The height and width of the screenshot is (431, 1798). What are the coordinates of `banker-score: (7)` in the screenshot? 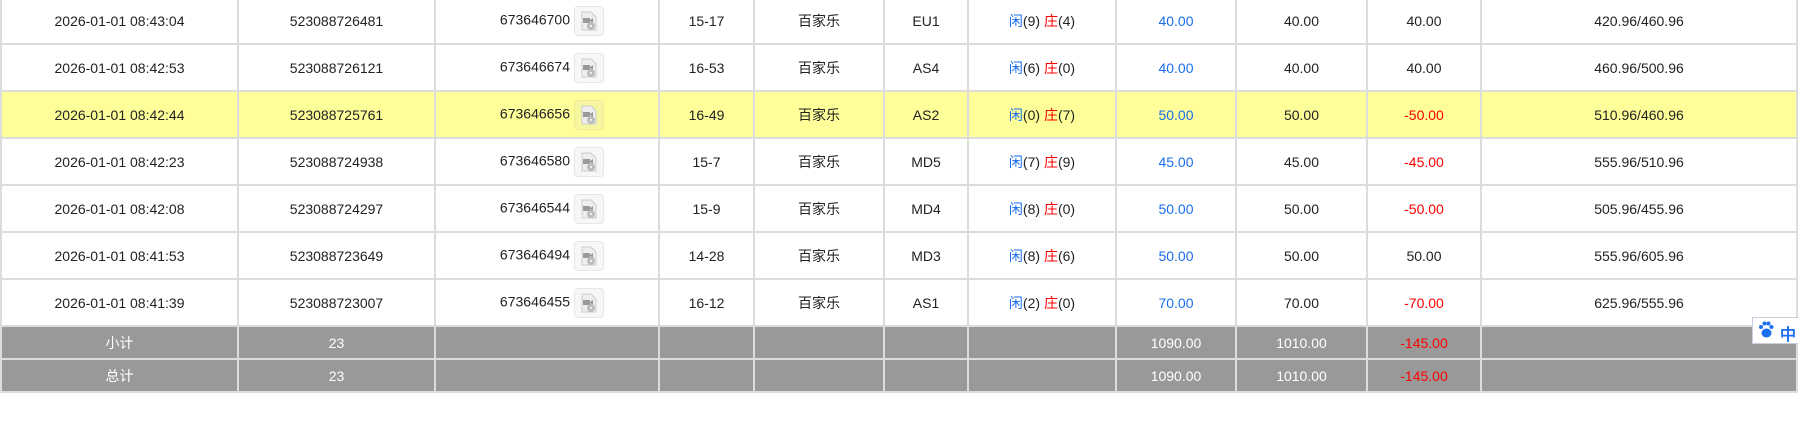 It's located at (1066, 114).